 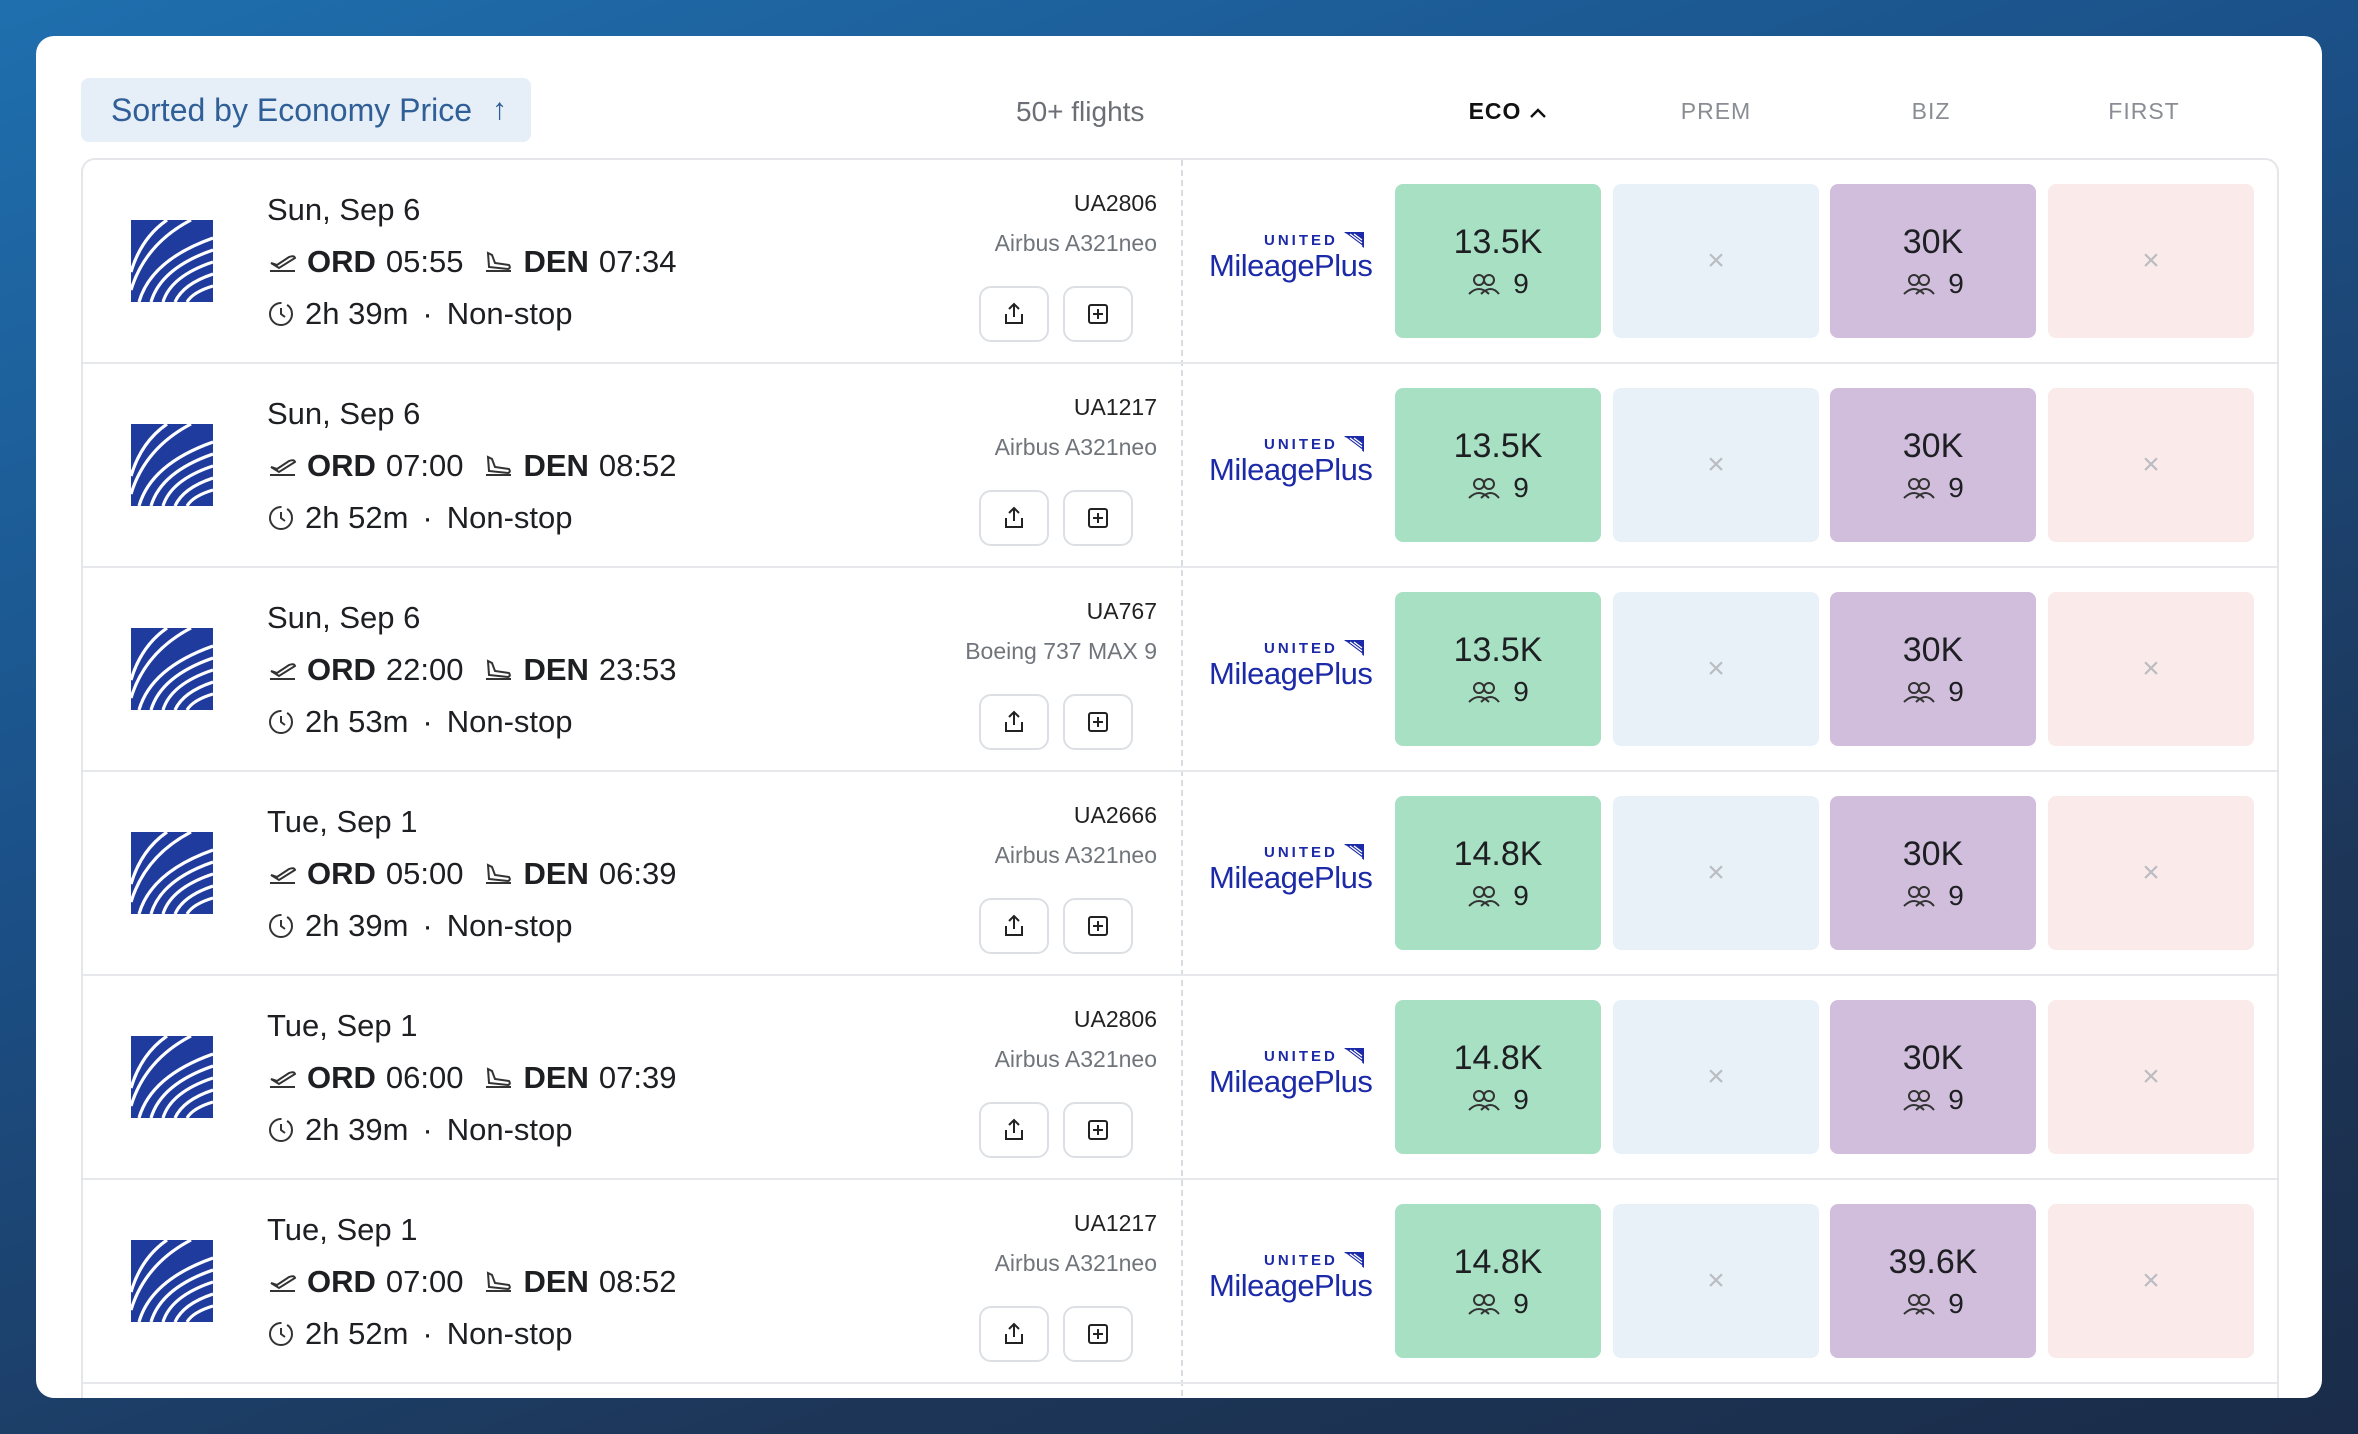 I want to click on fare-price: 14.8K, so click(x=1498, y=1057).